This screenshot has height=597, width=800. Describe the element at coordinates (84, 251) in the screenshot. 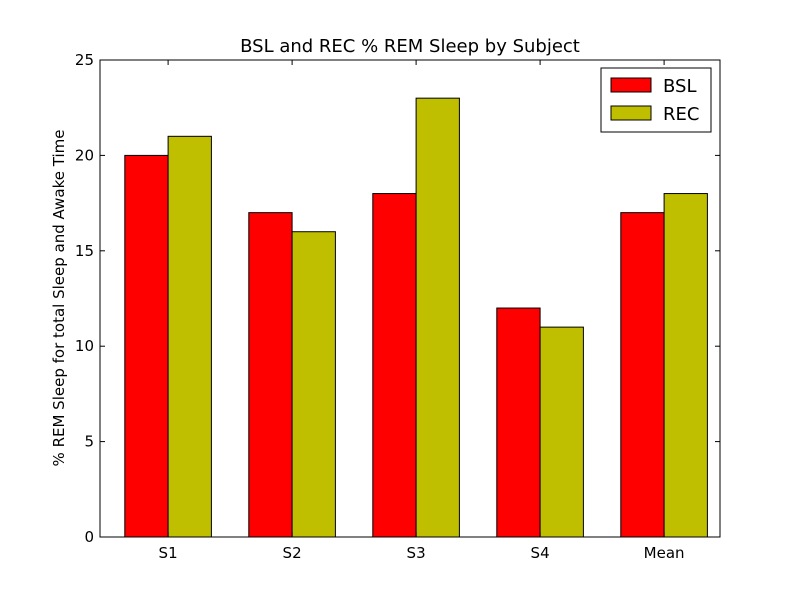

I see `y-tick-label: 15` at that location.